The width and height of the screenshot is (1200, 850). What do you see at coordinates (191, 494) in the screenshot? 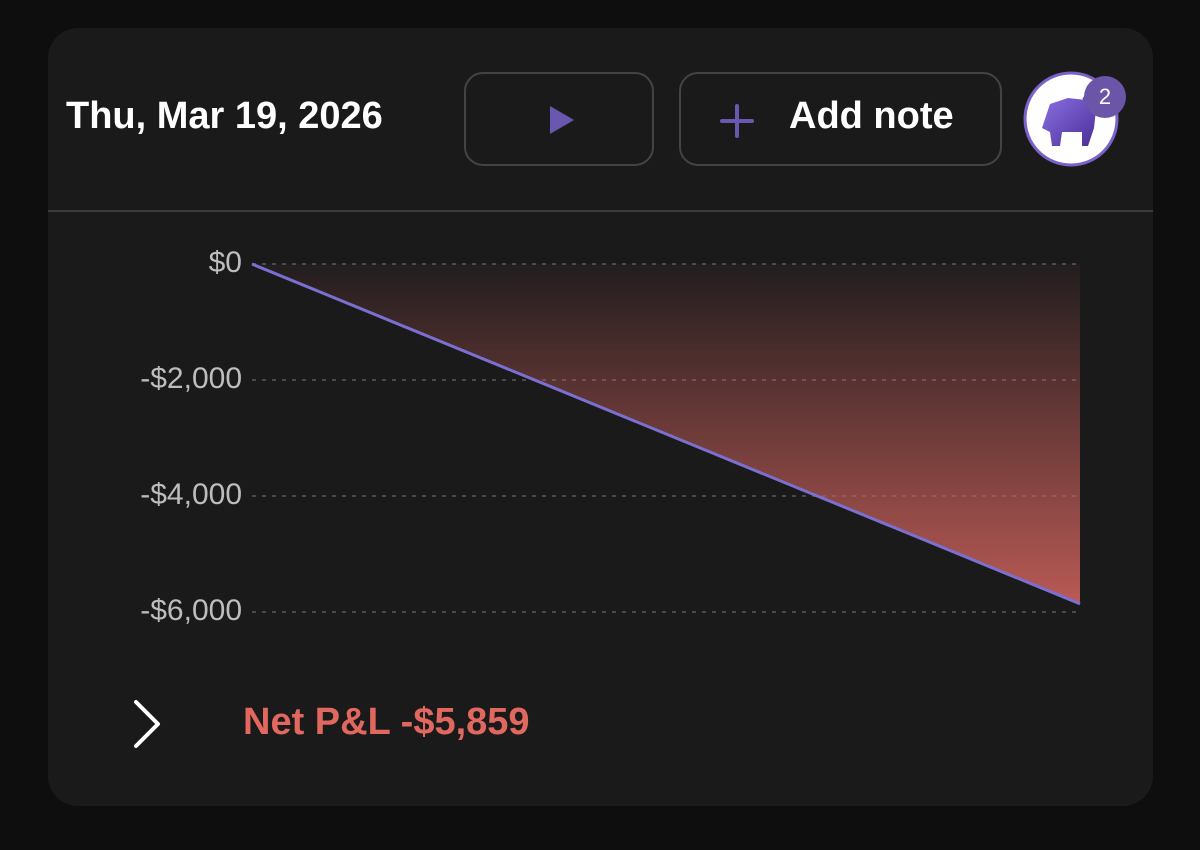
I see `y-tick-label: -$4,000` at bounding box center [191, 494].